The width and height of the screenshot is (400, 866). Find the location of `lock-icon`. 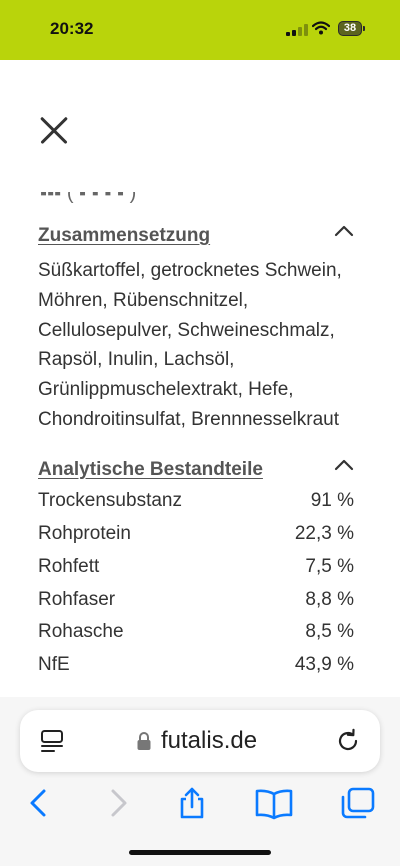

lock-icon is located at coordinates (144, 741).